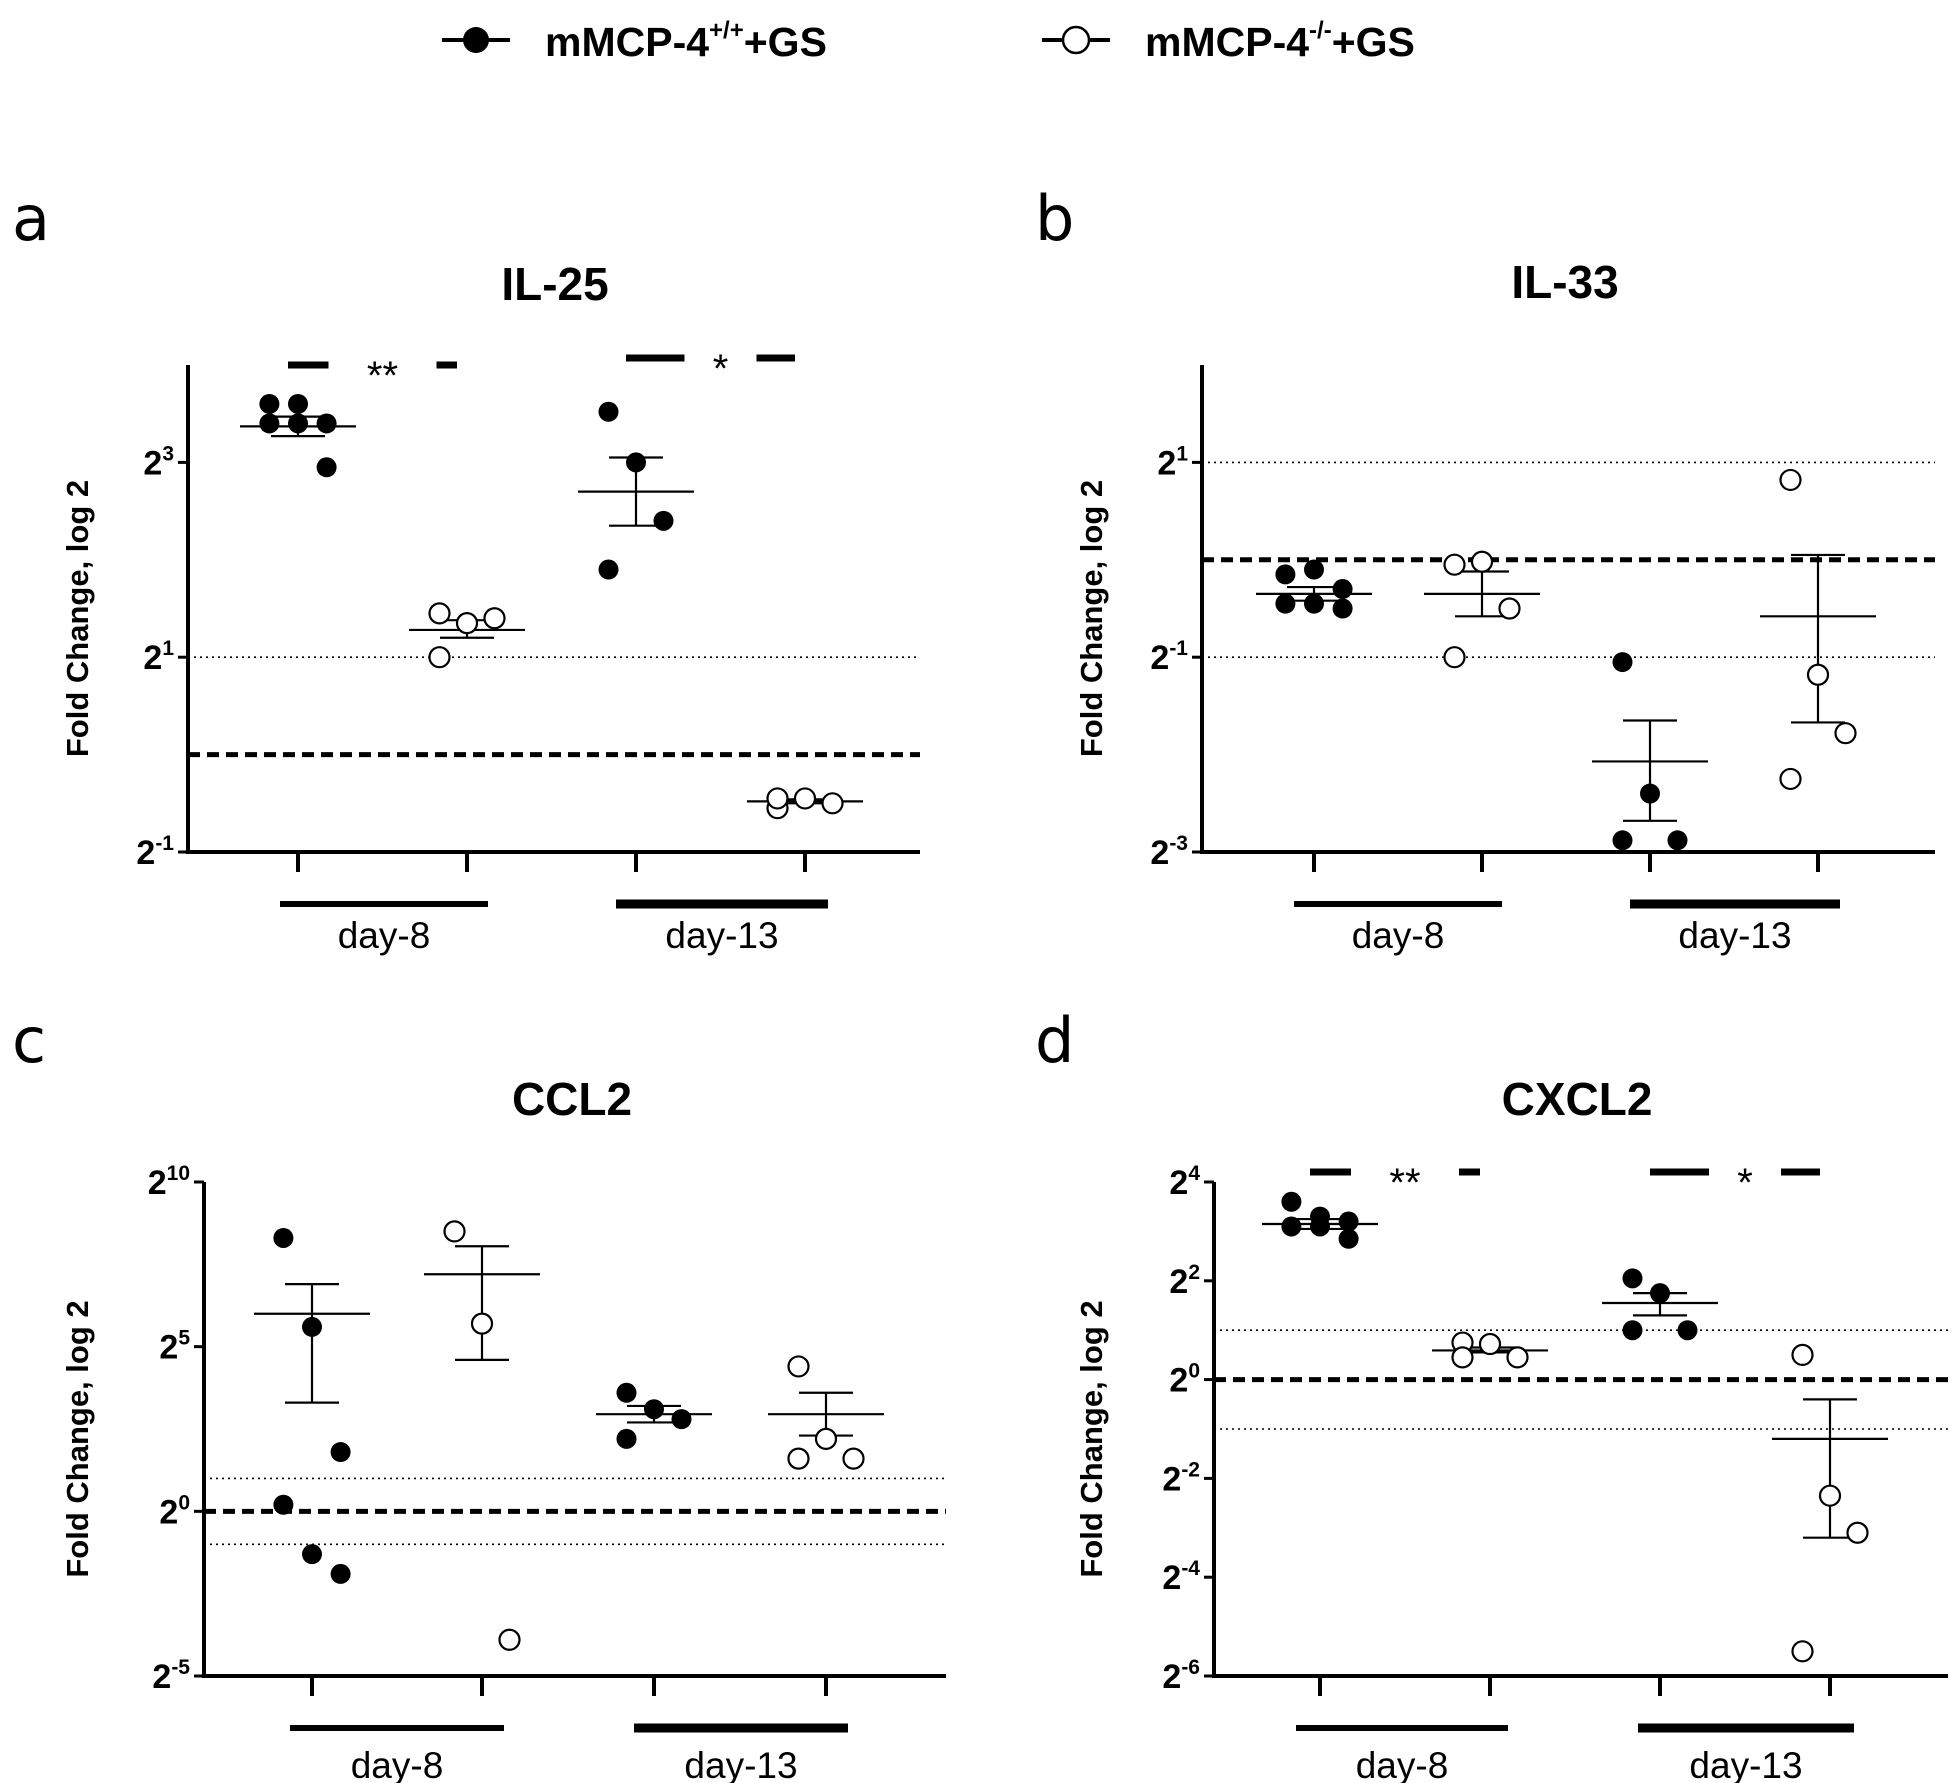 The height and width of the screenshot is (1783, 1959). What do you see at coordinates (721, 369) in the screenshot?
I see `significance-label: *` at bounding box center [721, 369].